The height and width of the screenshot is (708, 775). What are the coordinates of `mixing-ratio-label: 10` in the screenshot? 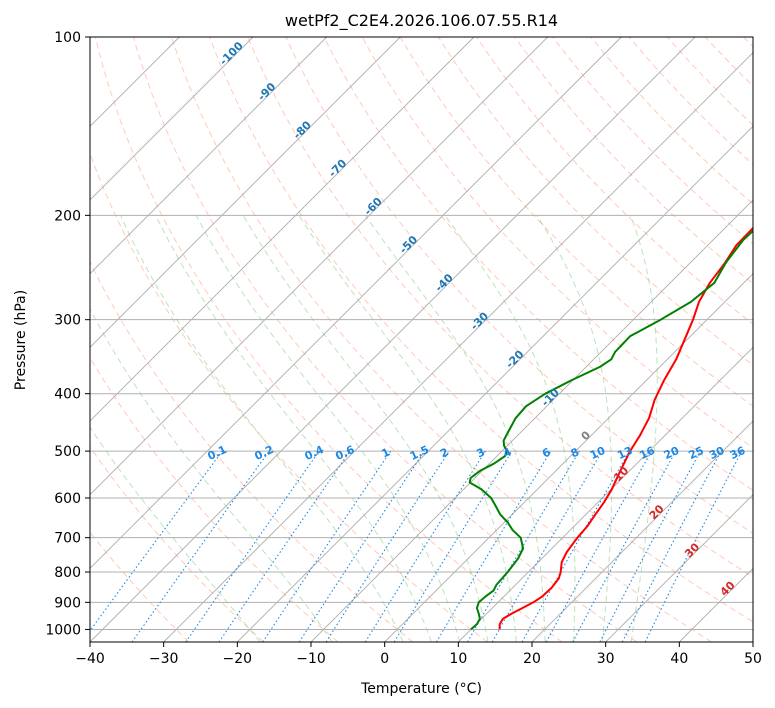 It's located at (598, 453).